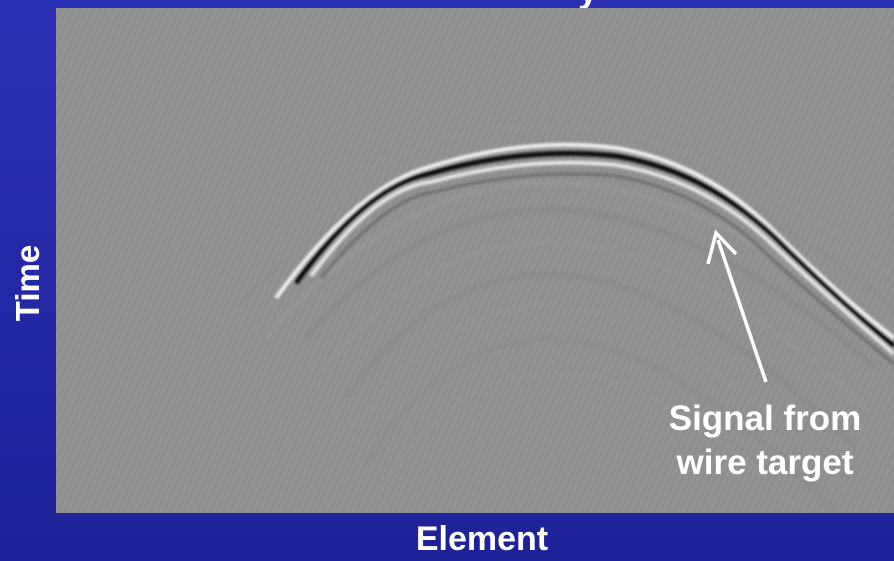 The image size is (894, 561). What do you see at coordinates (588, 5) in the screenshot?
I see `title-descender: y` at bounding box center [588, 5].